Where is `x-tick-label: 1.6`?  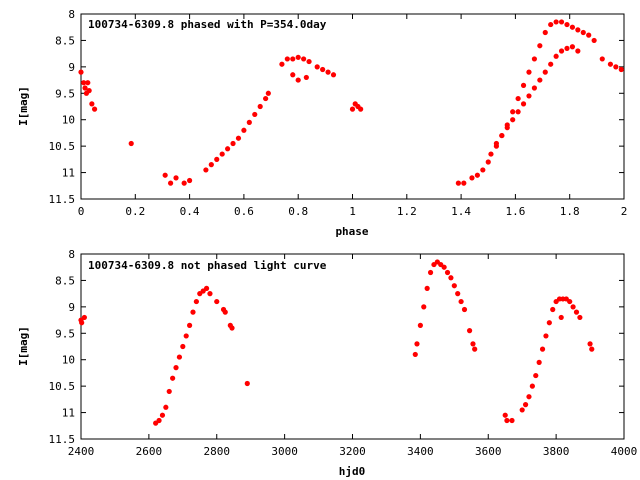
x-tick-label: 1.6 is located at coordinates (515, 211).